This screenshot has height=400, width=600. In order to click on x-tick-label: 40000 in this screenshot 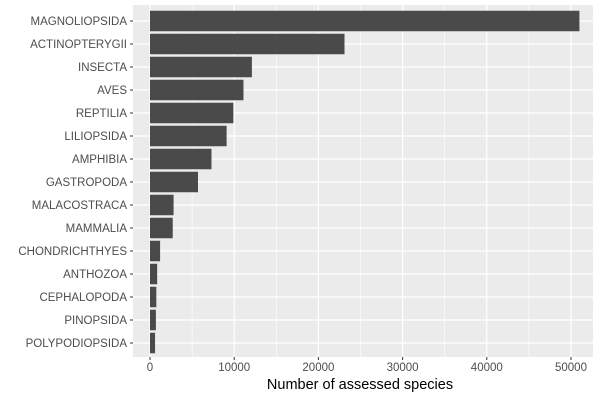, I will do `click(487, 368)`.